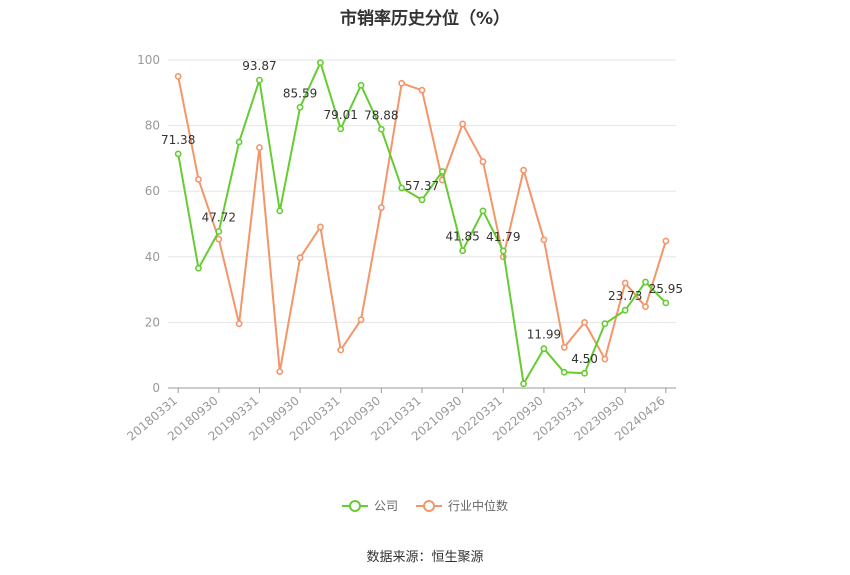 The height and width of the screenshot is (575, 850). What do you see at coordinates (385, 506) in the screenshot?
I see `legend-label-company: 公司` at bounding box center [385, 506].